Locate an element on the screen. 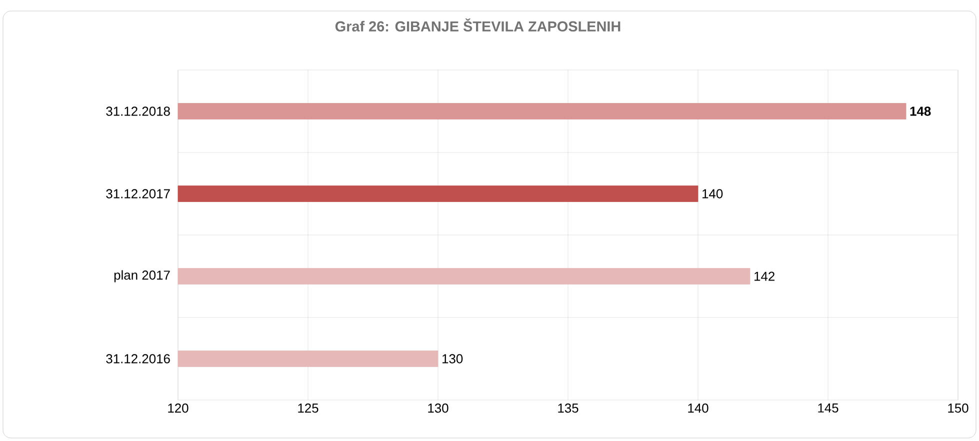 The height and width of the screenshot is (441, 979). y-tick-label: 31.12.2017 is located at coordinates (138, 193).